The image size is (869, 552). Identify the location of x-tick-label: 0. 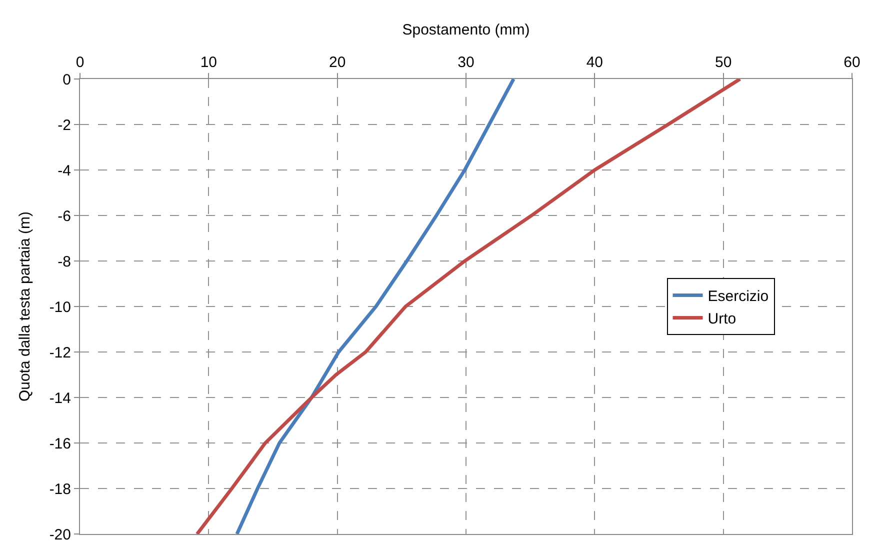
(80, 62).